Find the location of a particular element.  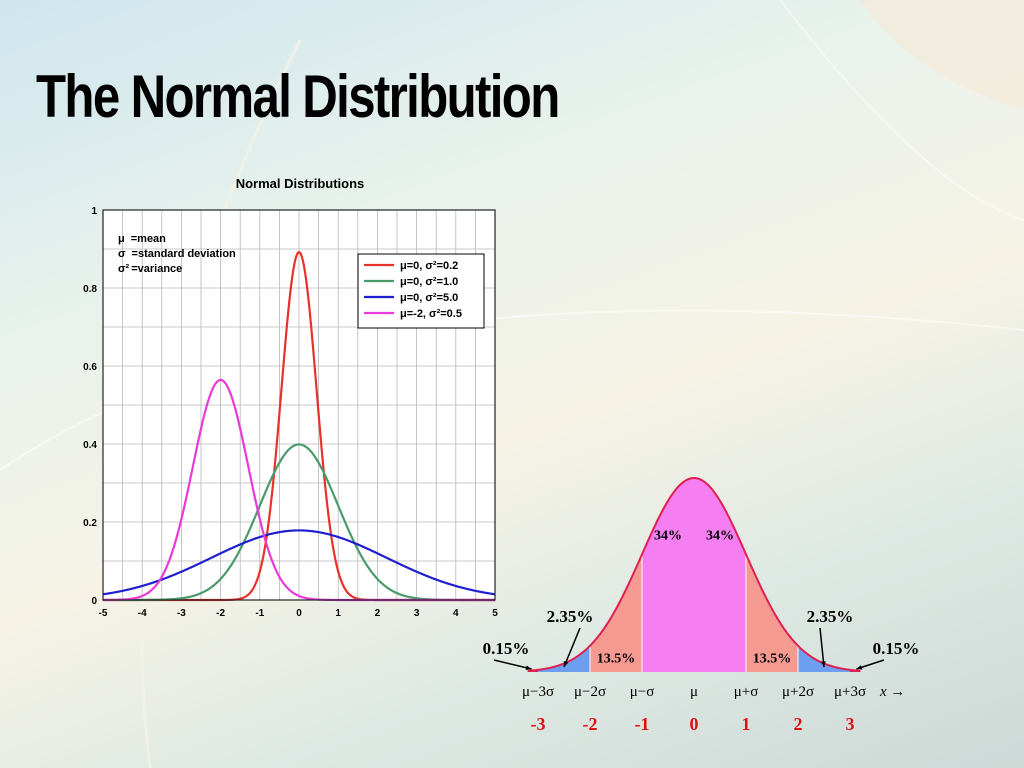

sigma-tick-label: μ is located at coordinates (694, 692).